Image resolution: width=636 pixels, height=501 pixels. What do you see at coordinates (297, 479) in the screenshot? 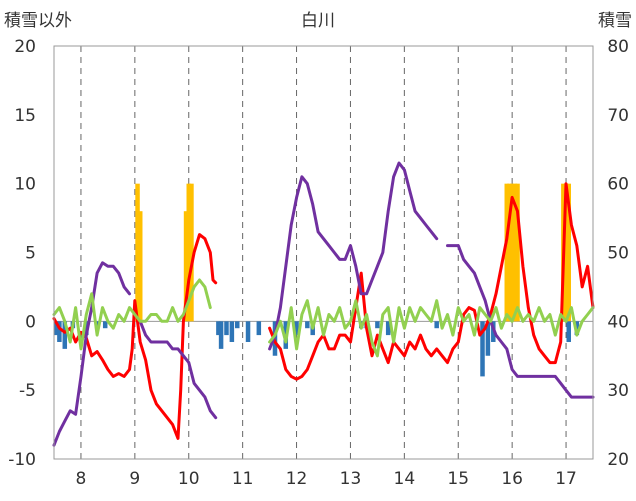
I see `x-tick-12: 12` at bounding box center [297, 479].